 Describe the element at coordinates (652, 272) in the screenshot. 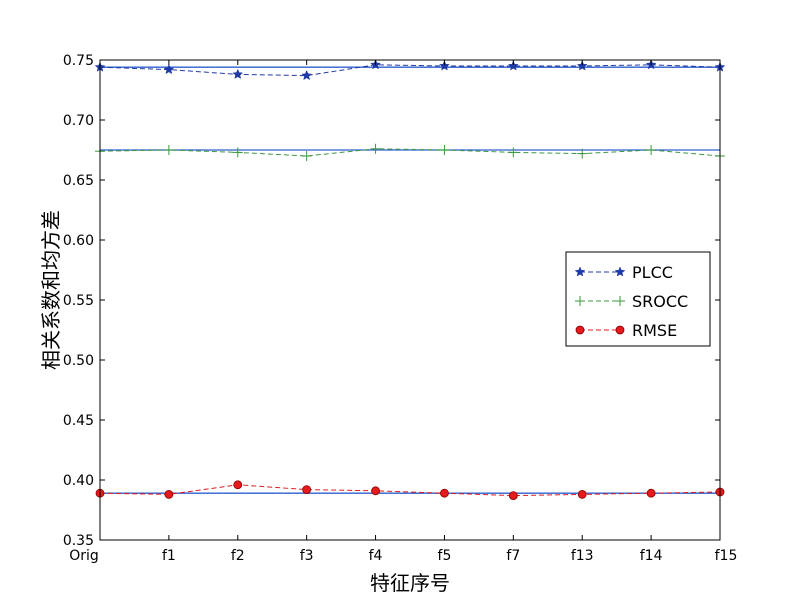

I see `legend-label-plcc: PLCC` at that location.